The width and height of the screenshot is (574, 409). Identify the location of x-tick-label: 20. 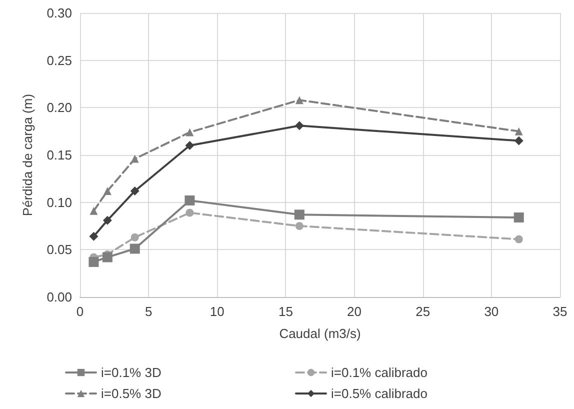
(354, 311).